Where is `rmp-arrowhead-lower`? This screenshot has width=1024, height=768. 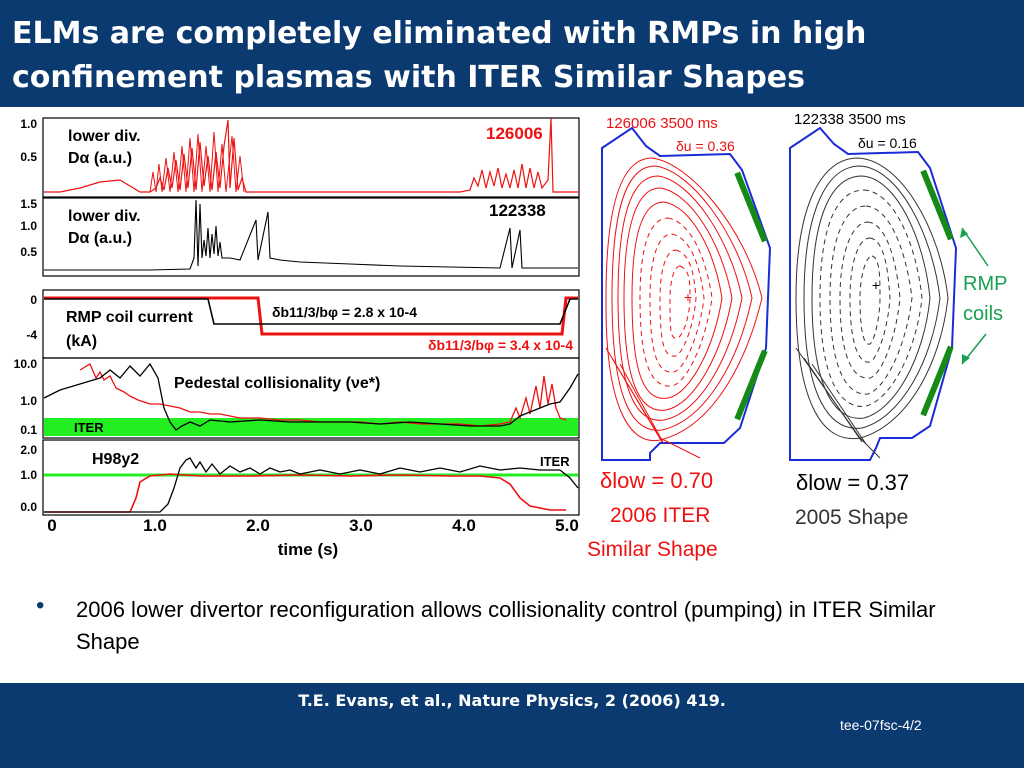 rmp-arrowhead-lower is located at coordinates (966, 359).